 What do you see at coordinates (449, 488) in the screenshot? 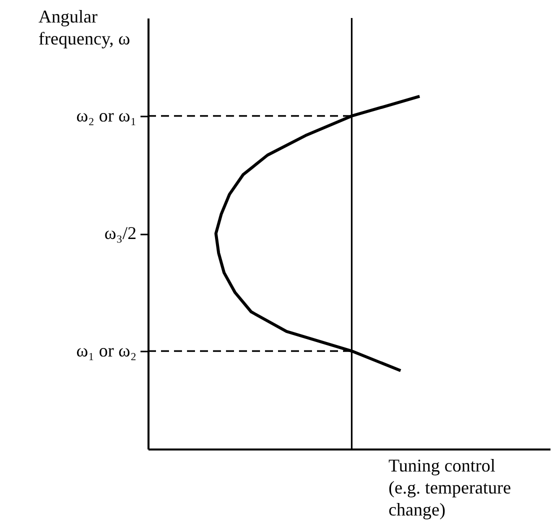
I see `x-axis-title: Tuning control (e.g. temperature change)` at bounding box center [449, 488].